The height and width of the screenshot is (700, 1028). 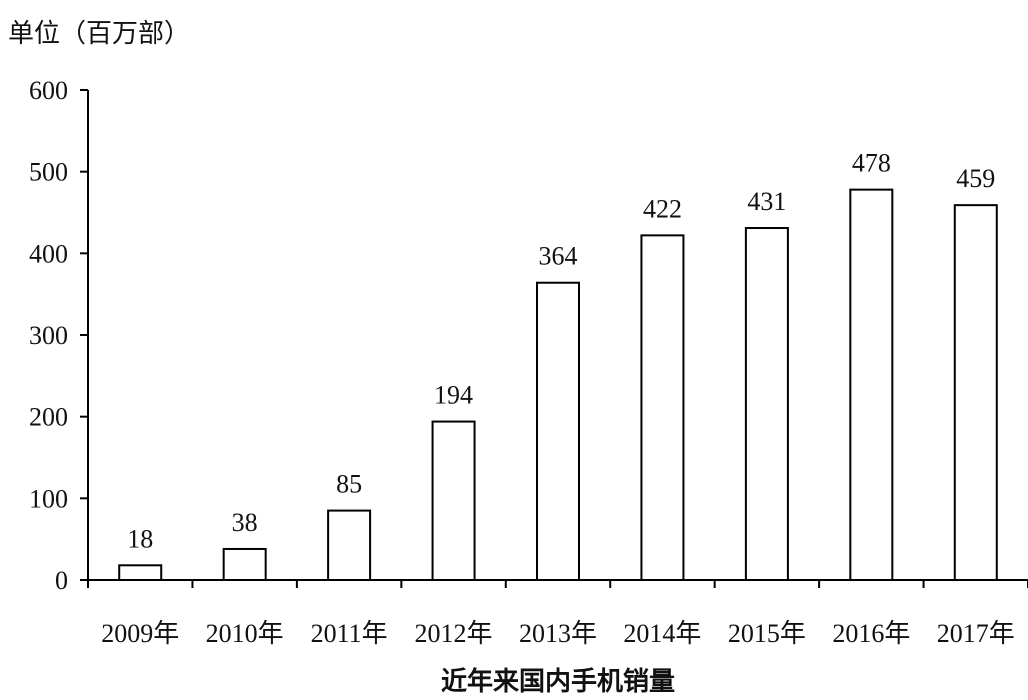 What do you see at coordinates (766, 201) in the screenshot?
I see `data-label-2015年: 431` at bounding box center [766, 201].